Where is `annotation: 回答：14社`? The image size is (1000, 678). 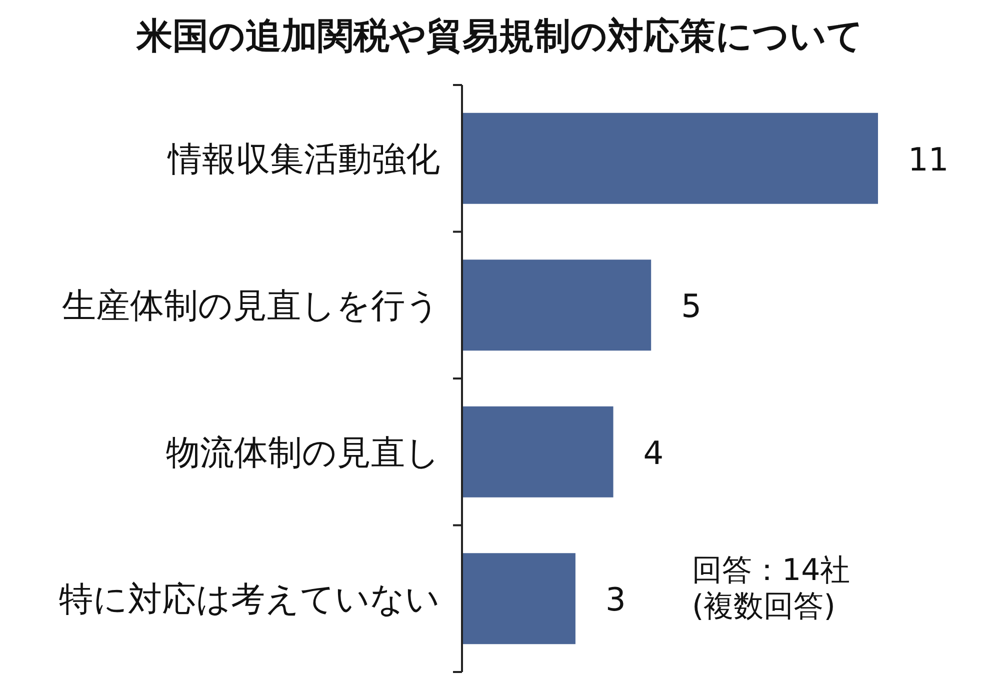 annotation: 回答：14社 is located at coordinates (771, 570).